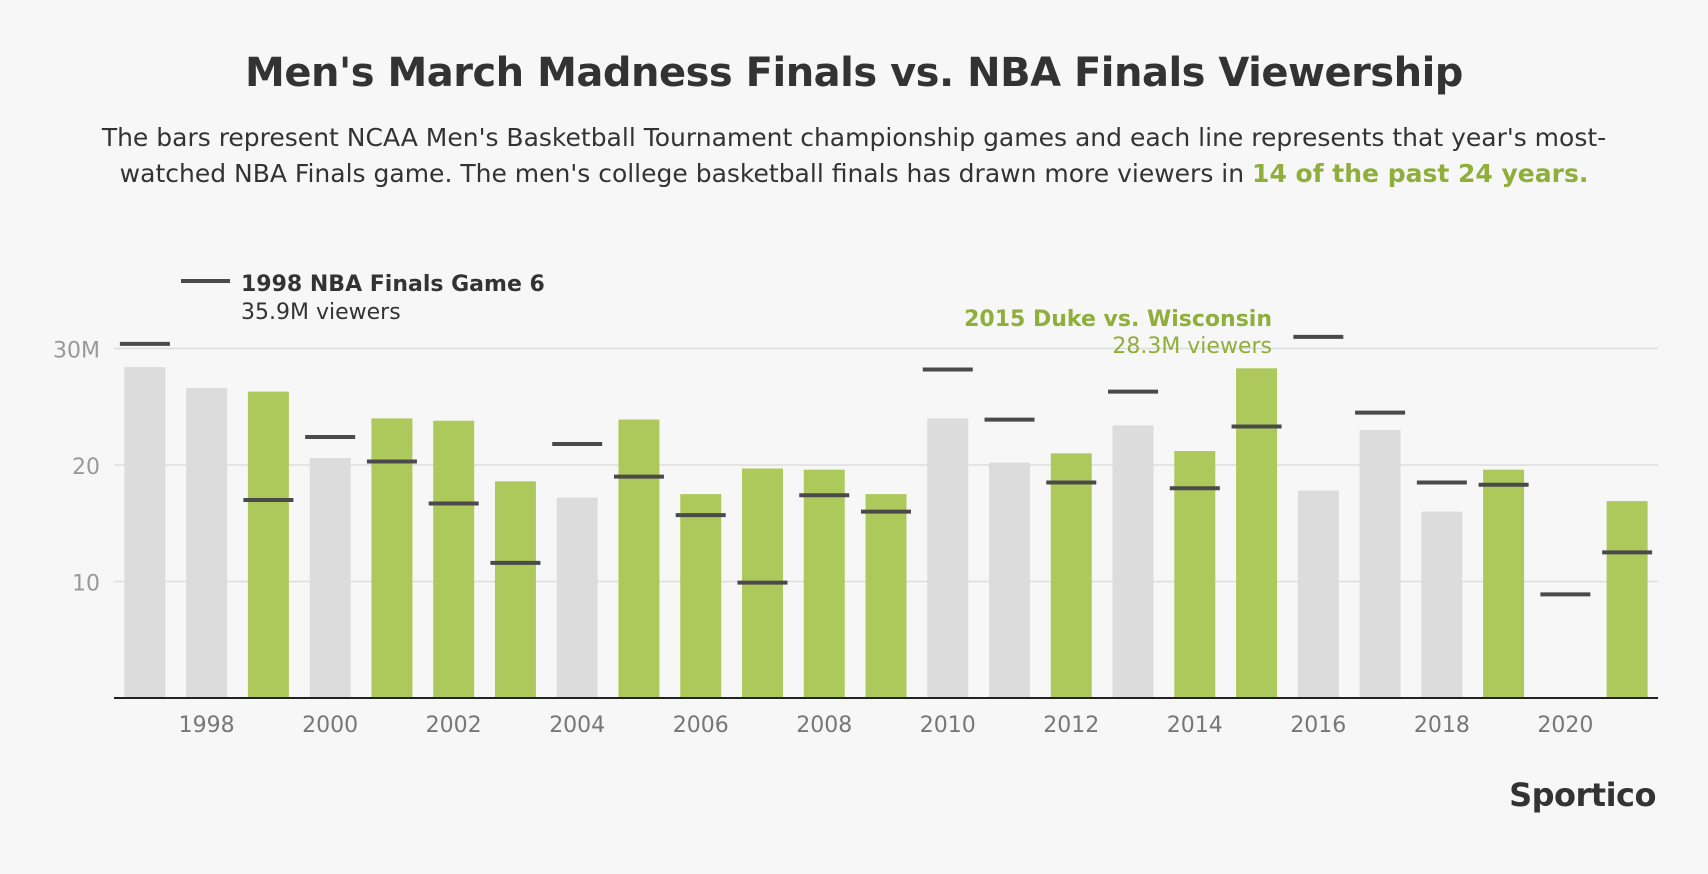 The height and width of the screenshot is (874, 1708). What do you see at coordinates (1071, 725) in the screenshot?
I see `x-tick-label: 2012` at bounding box center [1071, 725].